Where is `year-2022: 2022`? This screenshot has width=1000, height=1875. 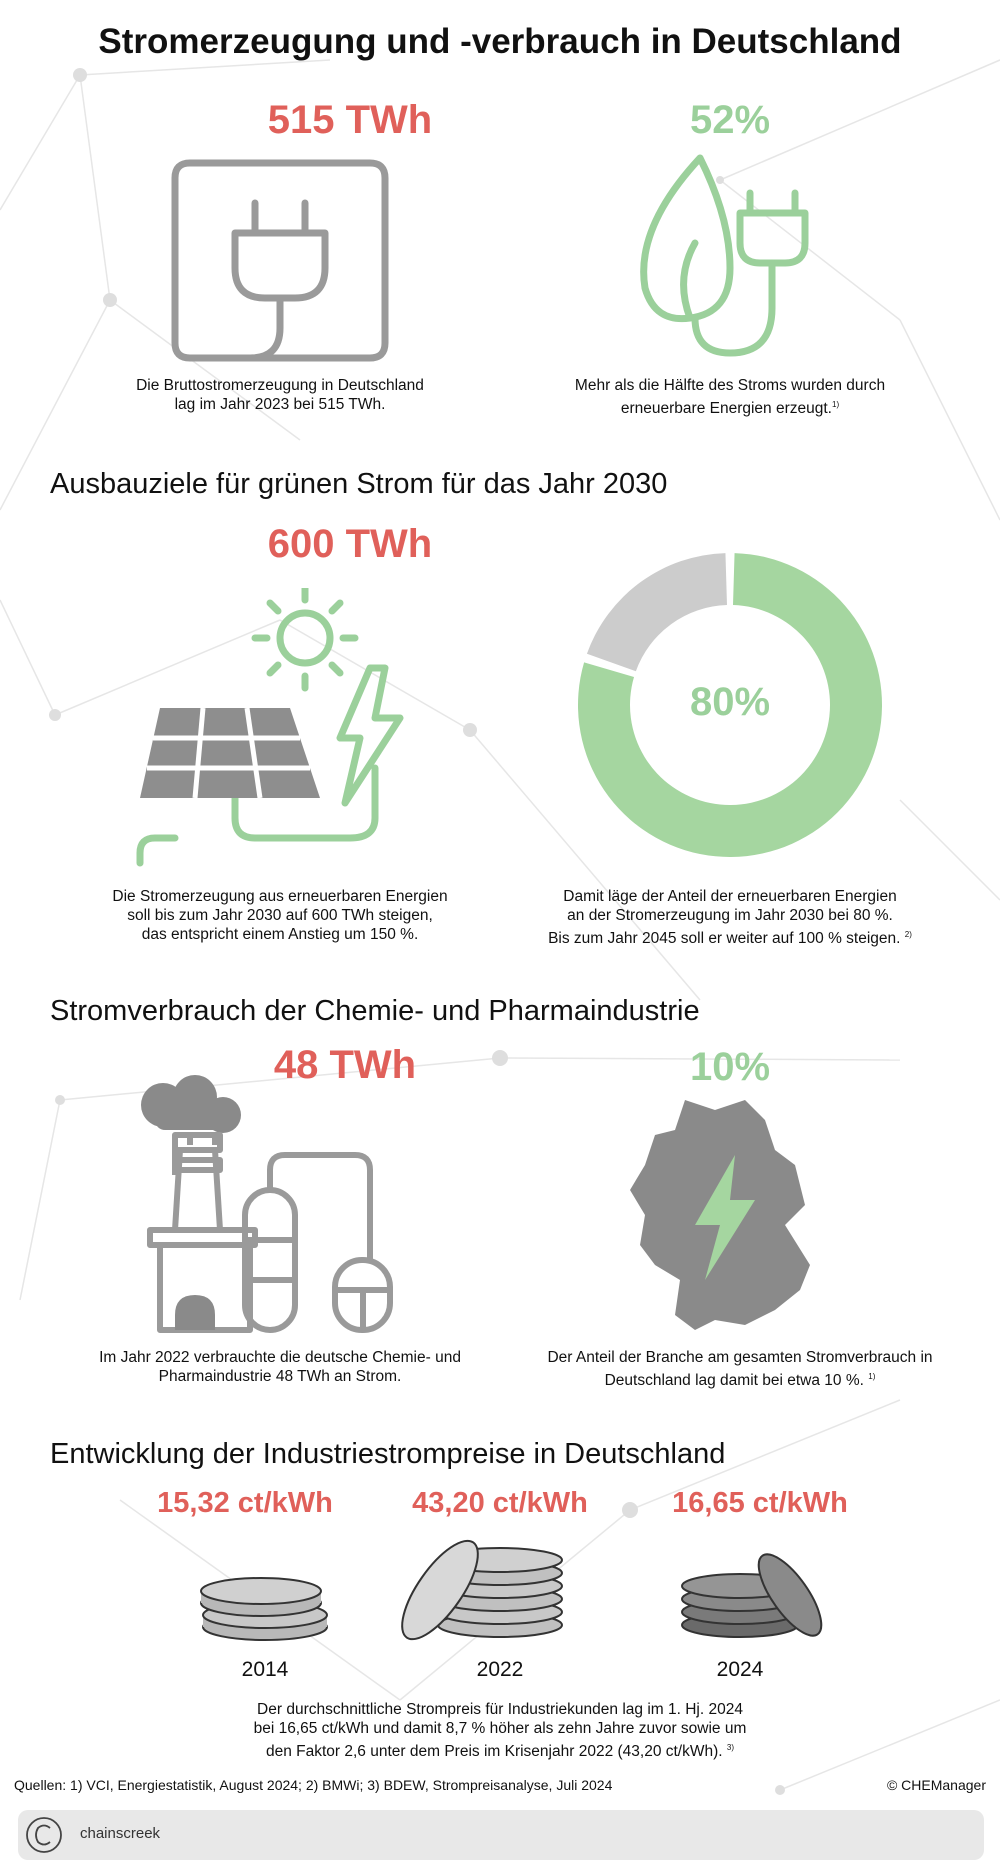 year-2022: 2022 is located at coordinates (500, 1669).